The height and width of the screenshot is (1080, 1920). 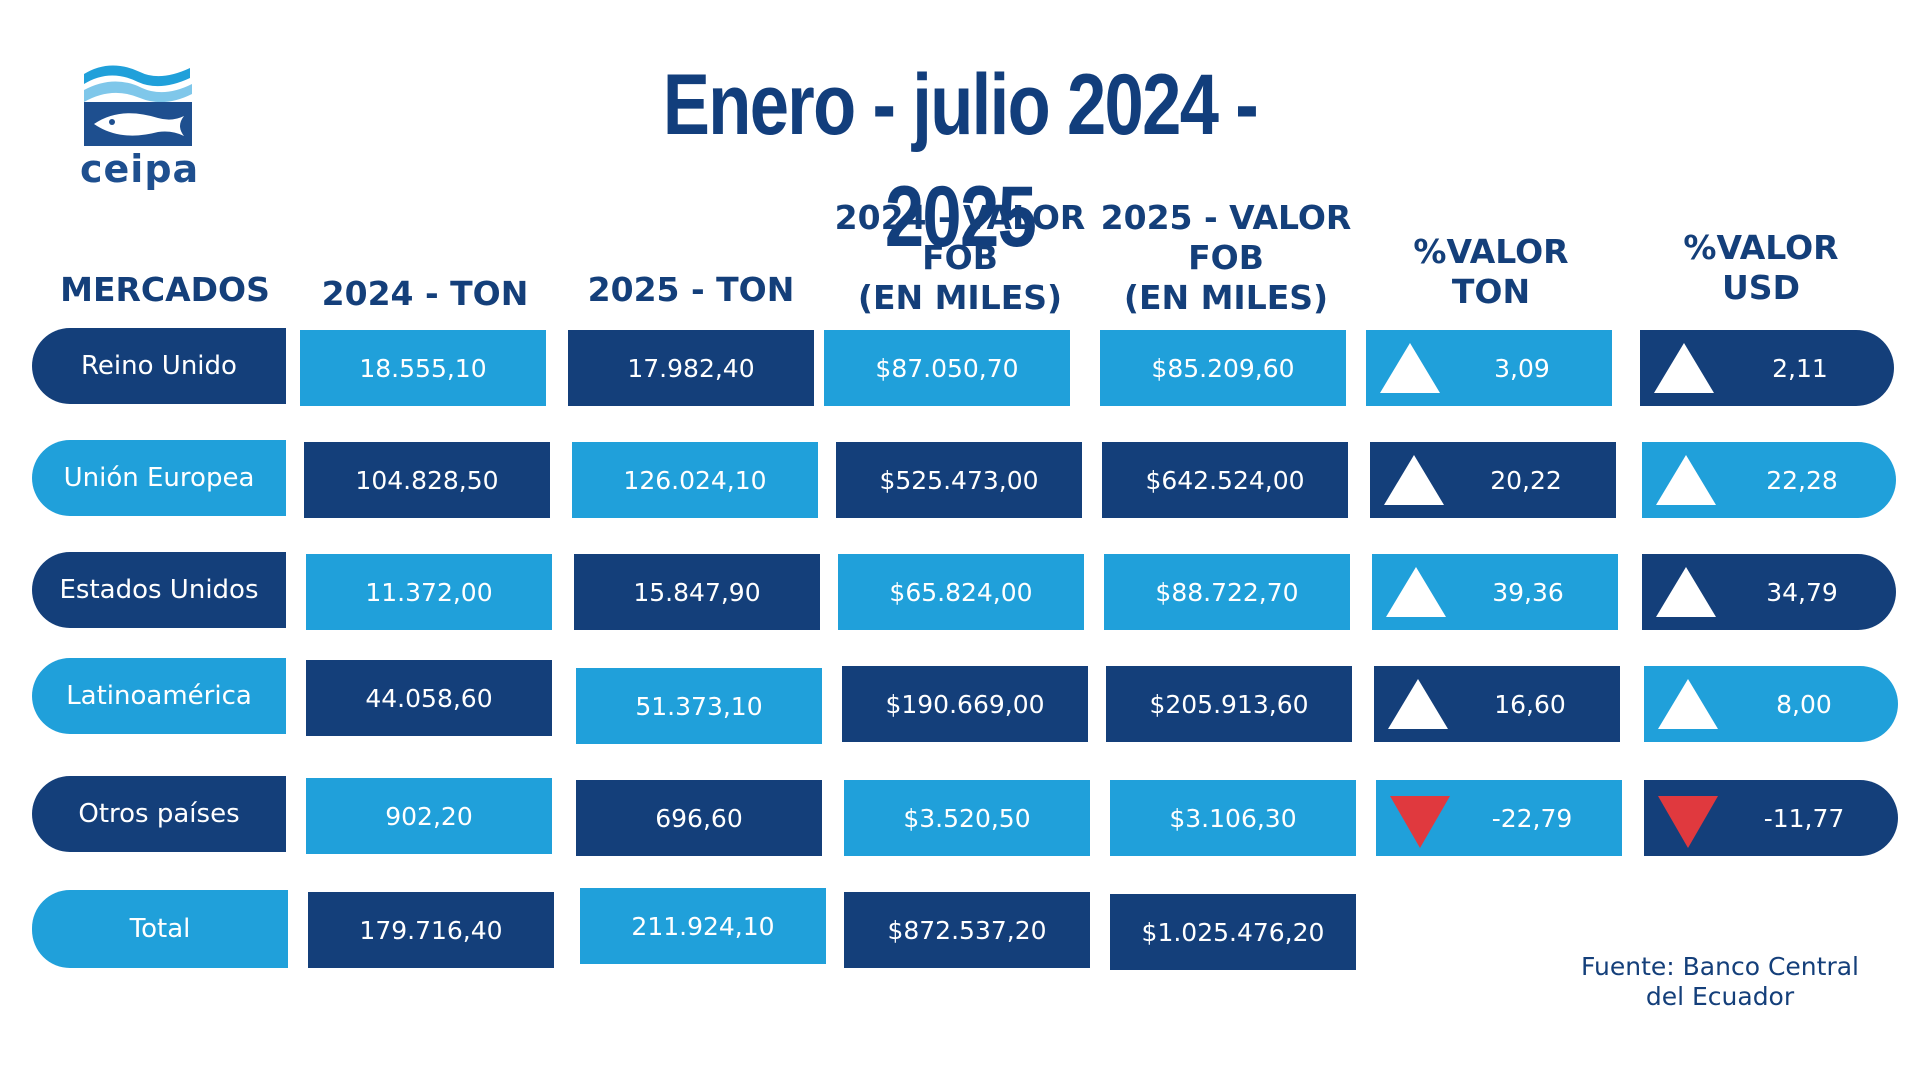 I want to click on market-cell: Otros países, so click(x=159, y=814).